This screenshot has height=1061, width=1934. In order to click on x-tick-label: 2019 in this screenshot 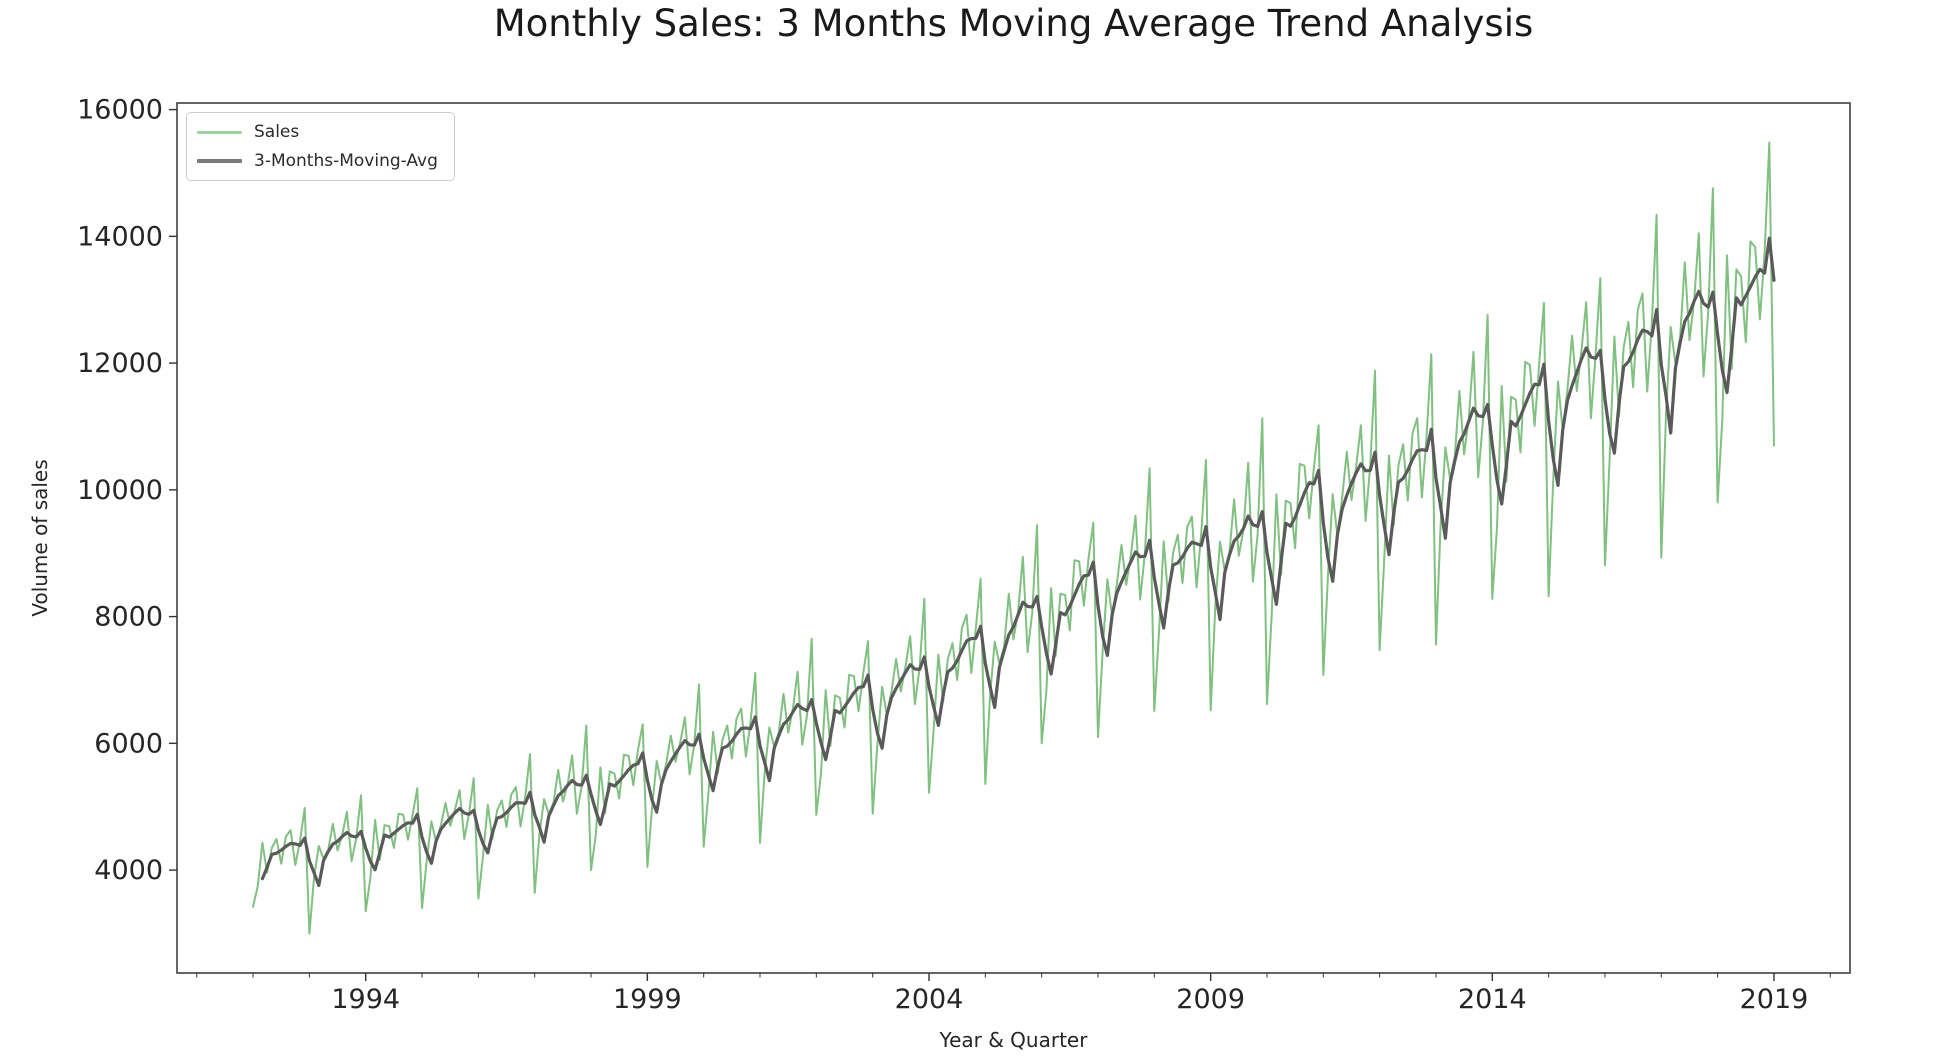, I will do `click(1774, 999)`.